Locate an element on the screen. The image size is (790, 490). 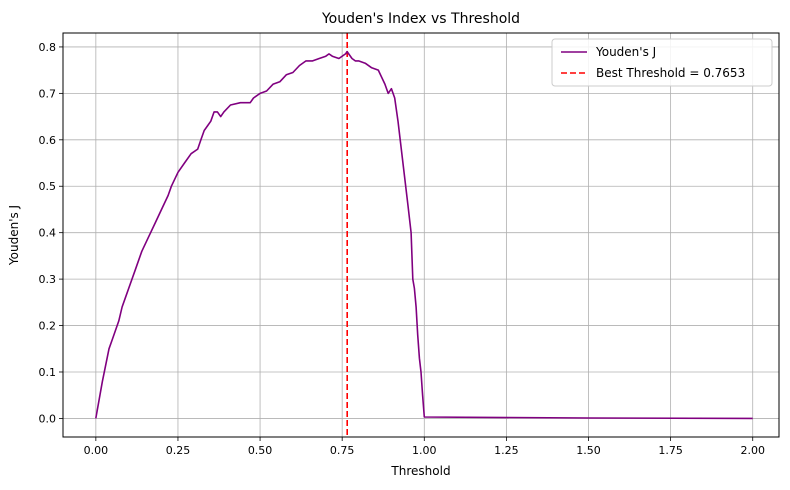
y-axis-ticks: 0.0 0.1 0.2 0.3 0.4 0.5 0.6 0.7 0.8 is located at coordinates (51, 233).